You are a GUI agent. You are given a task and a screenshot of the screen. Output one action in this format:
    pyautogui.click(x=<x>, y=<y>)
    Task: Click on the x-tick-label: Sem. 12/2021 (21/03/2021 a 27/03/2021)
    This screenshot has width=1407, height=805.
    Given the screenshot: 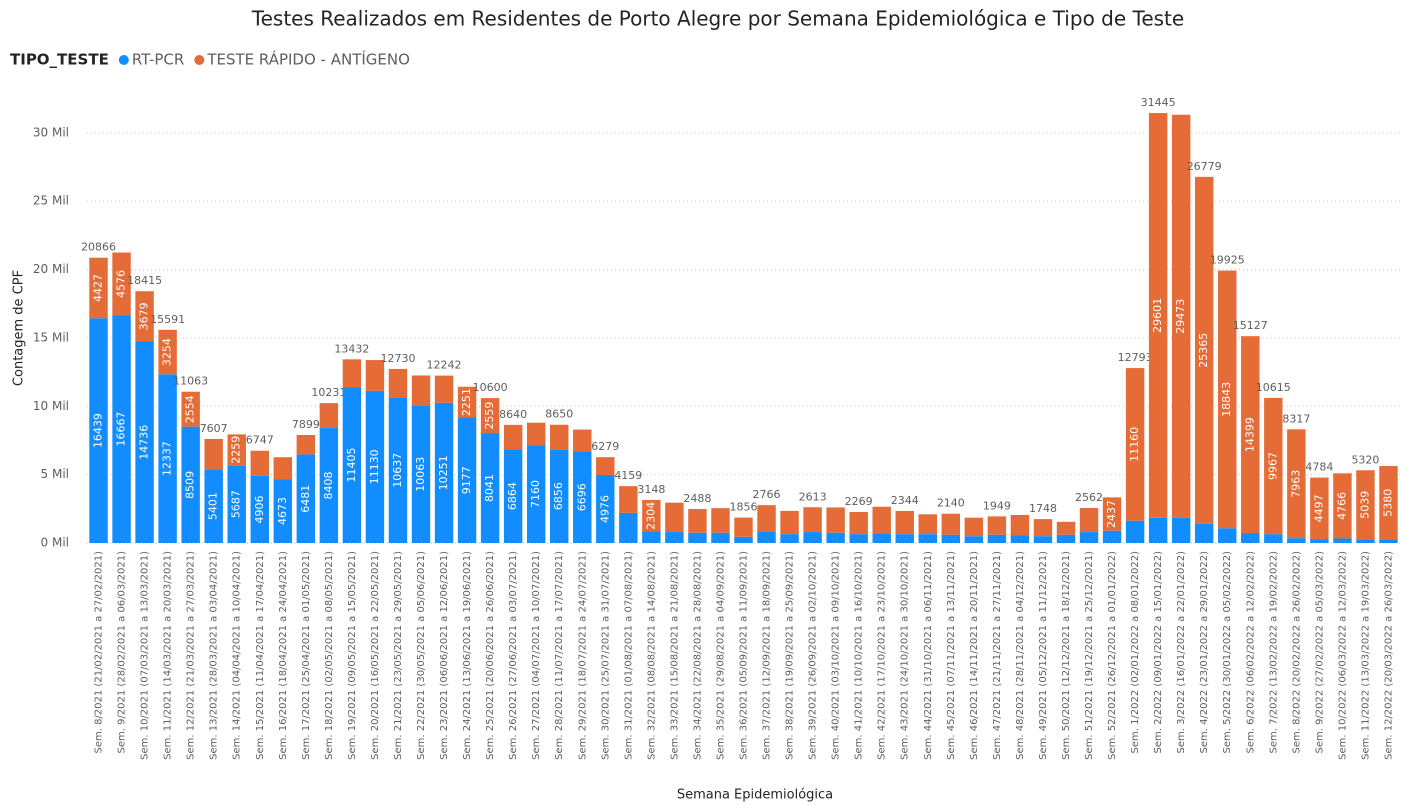 What is the action you would take?
    pyautogui.click(x=191, y=655)
    